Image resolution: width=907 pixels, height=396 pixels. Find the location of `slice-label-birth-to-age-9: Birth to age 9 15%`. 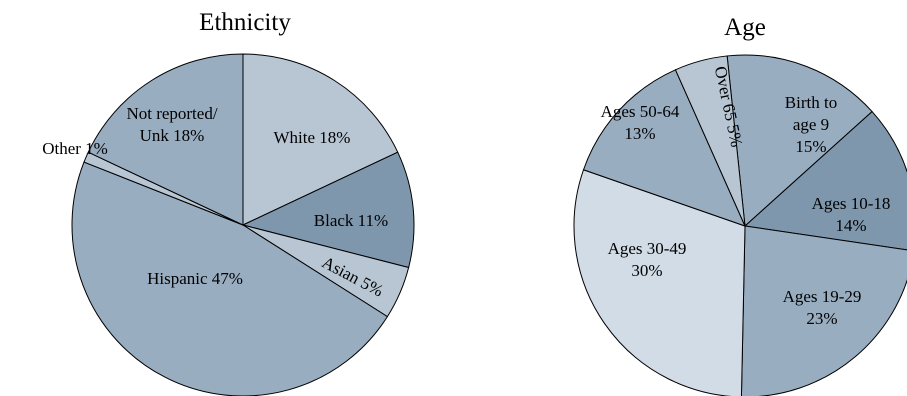

slice-label-birth-to-age-9: Birth to age 9 15% is located at coordinates (811, 124).